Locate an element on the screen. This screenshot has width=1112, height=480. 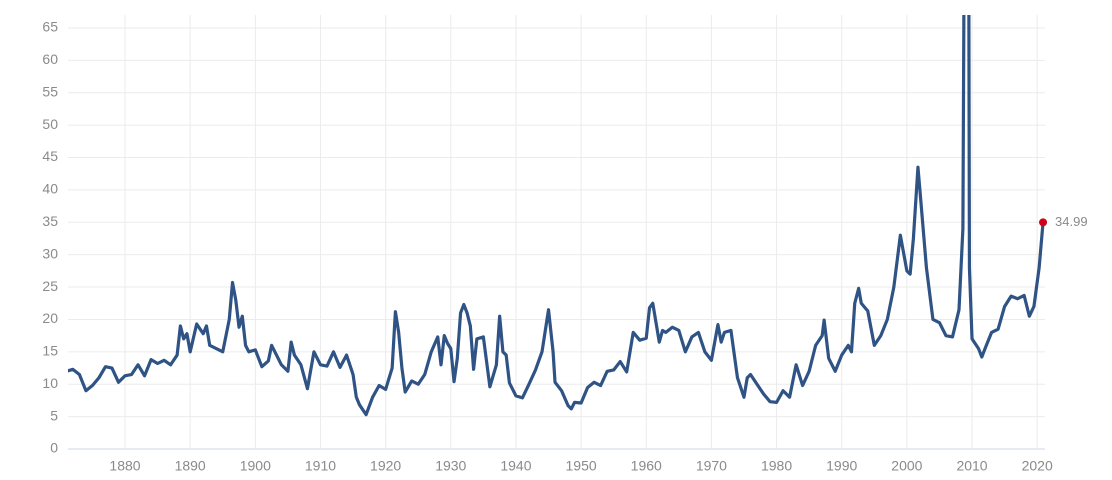
y-tick-label: 15 is located at coordinates (50, 351).